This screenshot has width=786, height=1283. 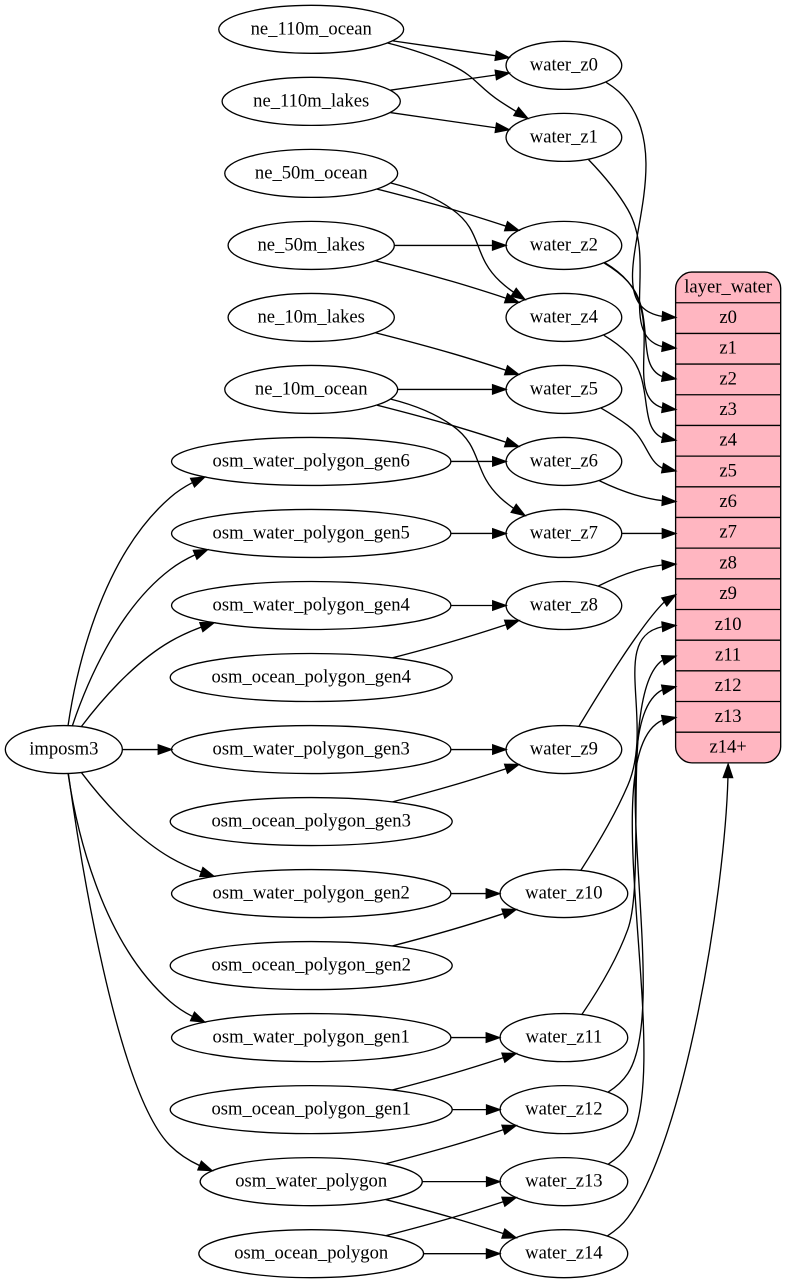 I want to click on svg-text: z0, so click(x=728, y=317).